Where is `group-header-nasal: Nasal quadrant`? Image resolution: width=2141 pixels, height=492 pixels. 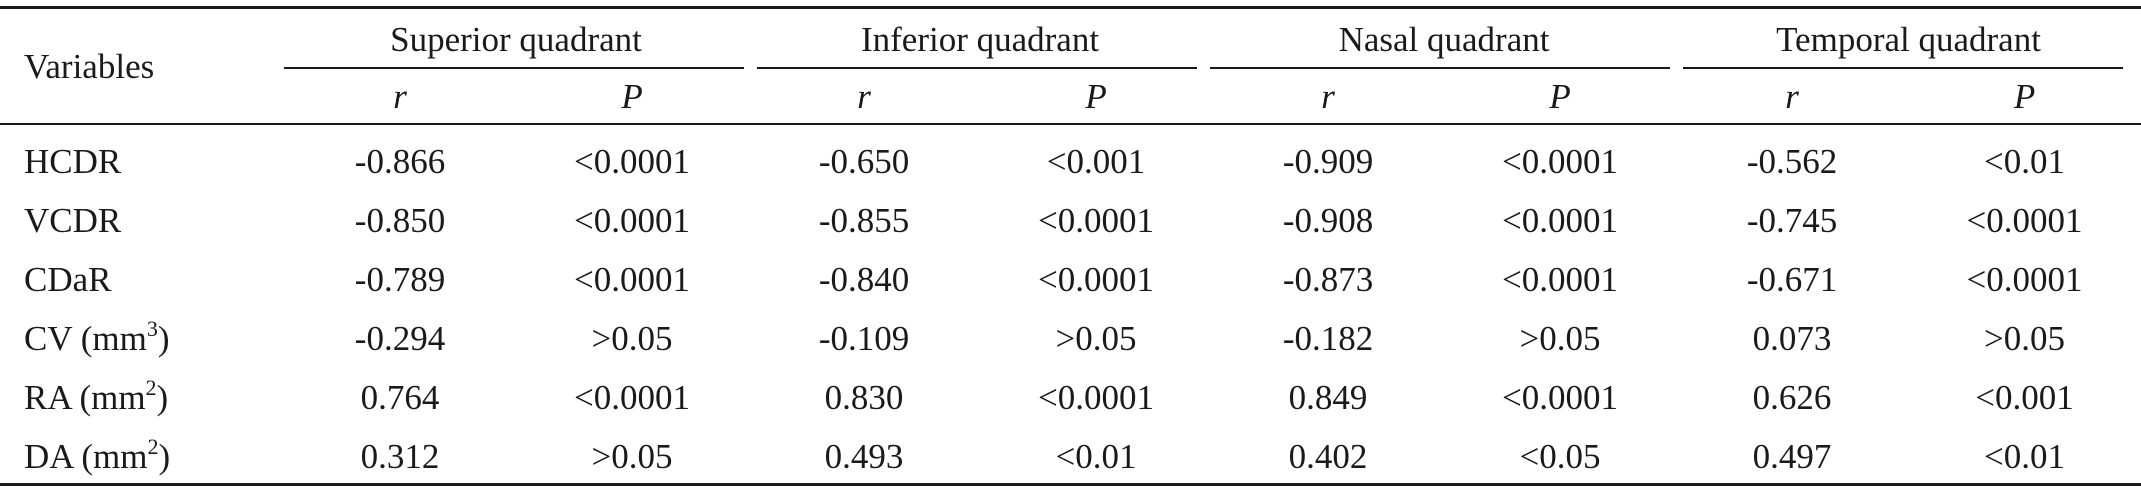
group-header-nasal: Nasal quadrant is located at coordinates (1444, 39).